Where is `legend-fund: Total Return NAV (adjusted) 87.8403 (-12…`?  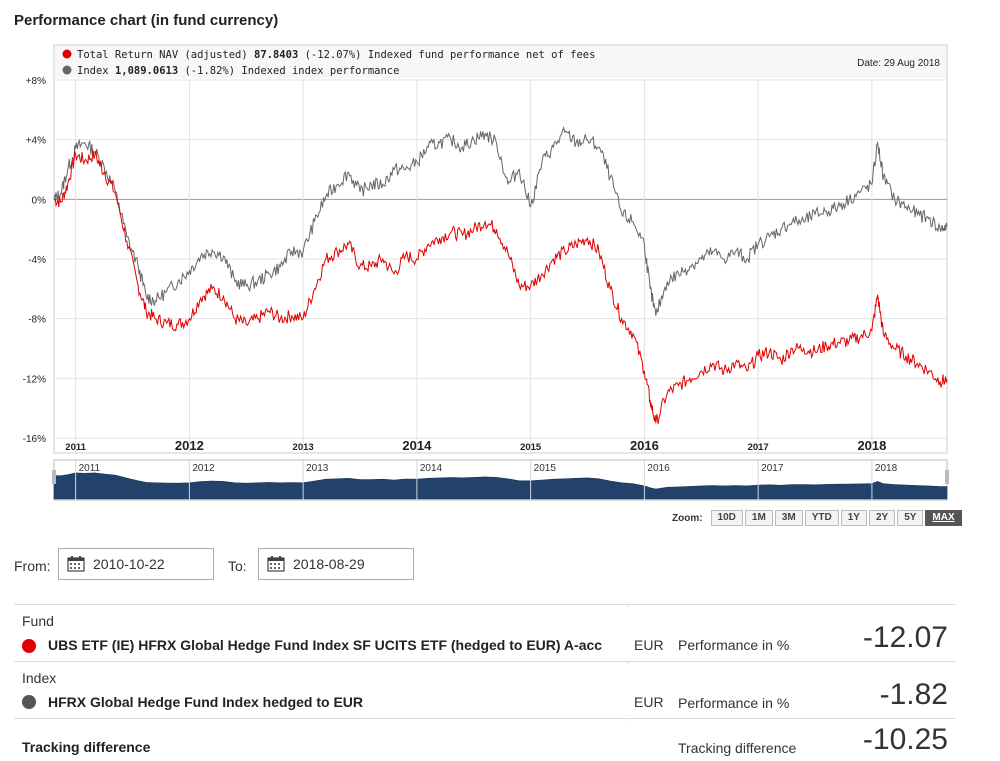 legend-fund: Total Return NAV (adjusted) 87.8403 (-12… is located at coordinates (336, 55).